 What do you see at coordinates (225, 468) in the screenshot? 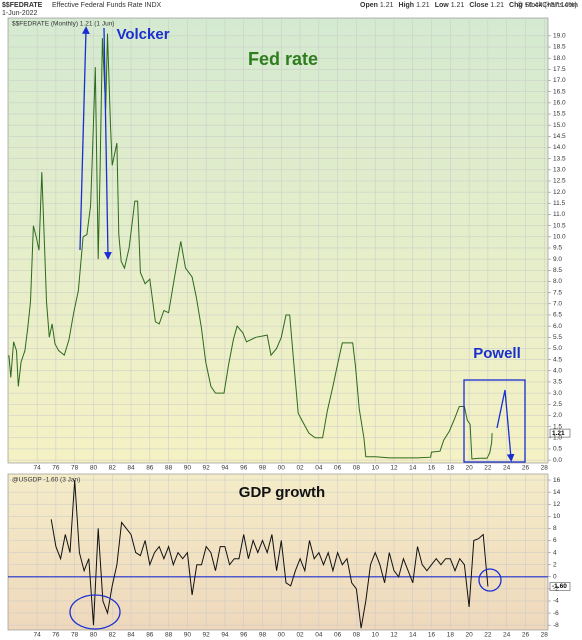
I see `x-tick-label: 94` at bounding box center [225, 468].